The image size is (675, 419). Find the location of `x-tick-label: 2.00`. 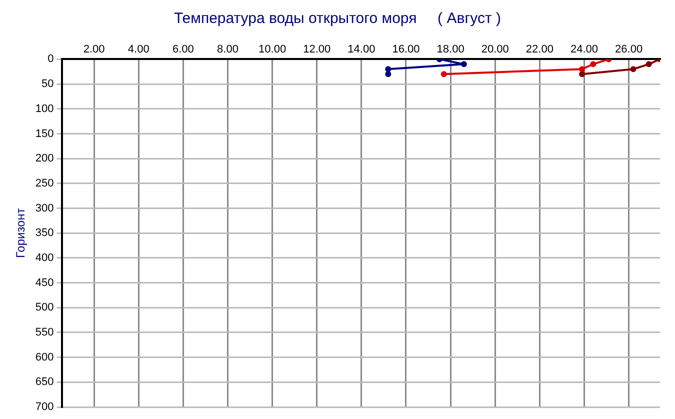

x-tick-label: 2.00 is located at coordinates (94, 50).